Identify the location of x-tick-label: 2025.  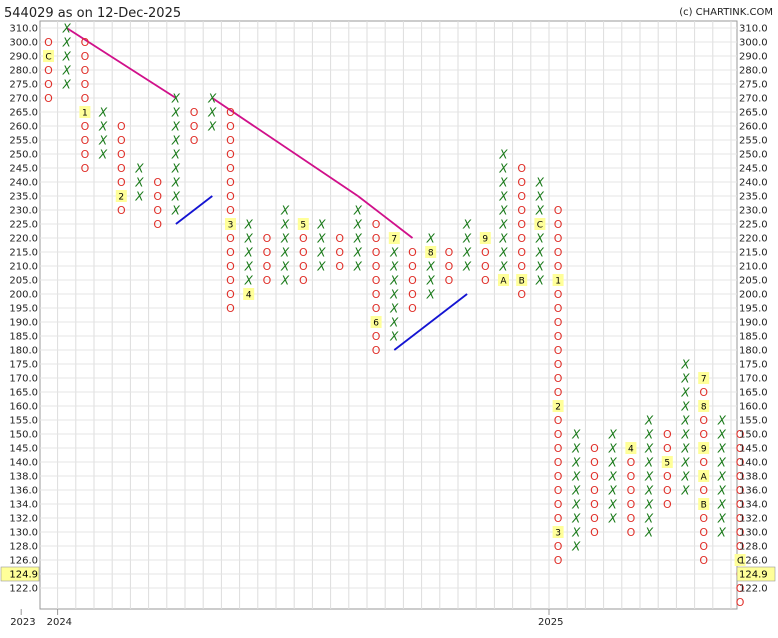
(550, 622).